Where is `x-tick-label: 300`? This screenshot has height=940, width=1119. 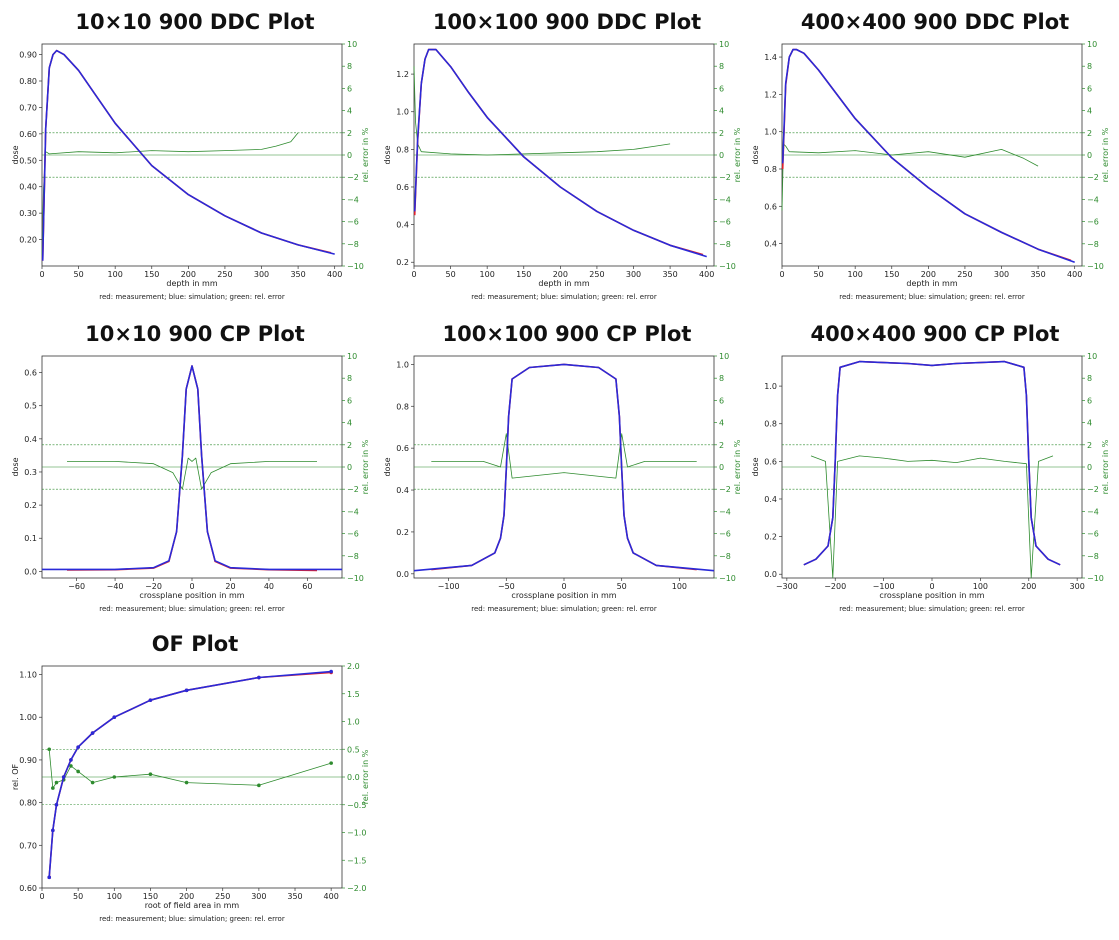
x-tick-label: 300 is located at coordinates (1001, 274).